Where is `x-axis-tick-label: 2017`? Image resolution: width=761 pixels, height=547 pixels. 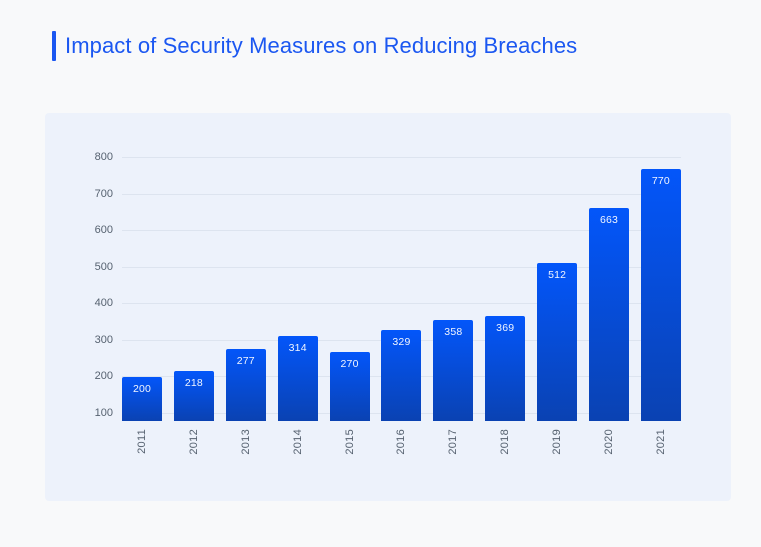
x-axis-tick-label: 2017 is located at coordinates (453, 442).